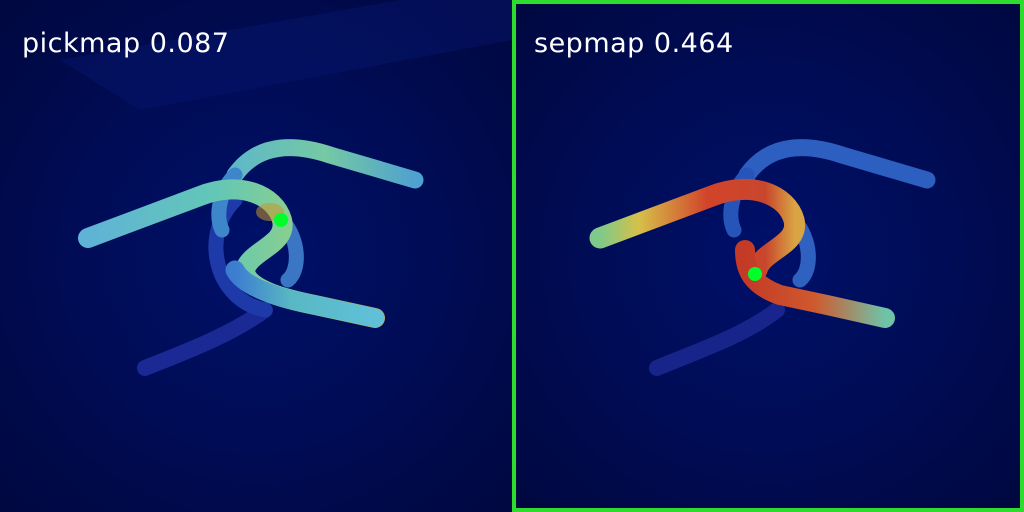 The width and height of the screenshot is (1024, 512). I want to click on pickmap-label: pickmap 0.087, so click(126, 43).